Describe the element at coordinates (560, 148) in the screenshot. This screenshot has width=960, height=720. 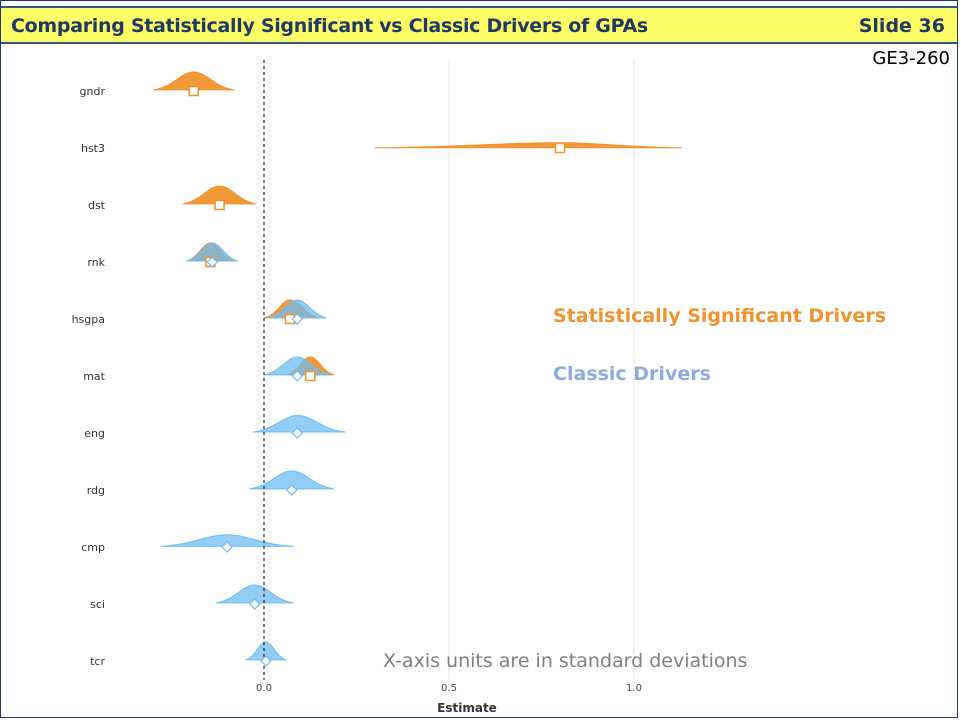
I see `marker-significant-hst3` at that location.